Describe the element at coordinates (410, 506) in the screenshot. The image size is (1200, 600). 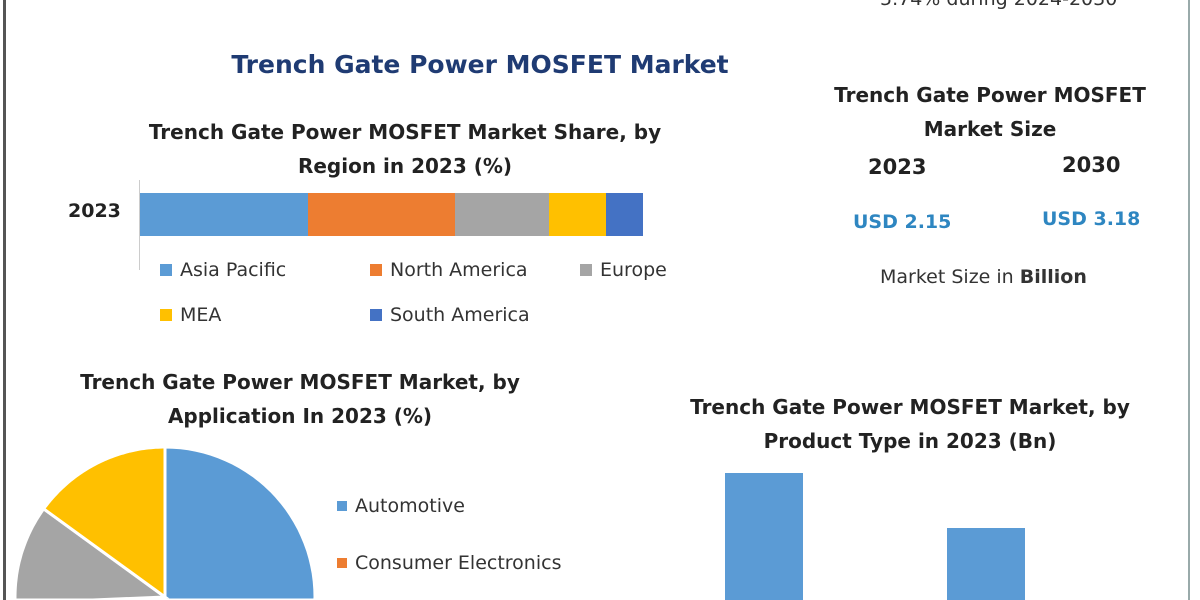
I see `legend-label: Automotive` at that location.